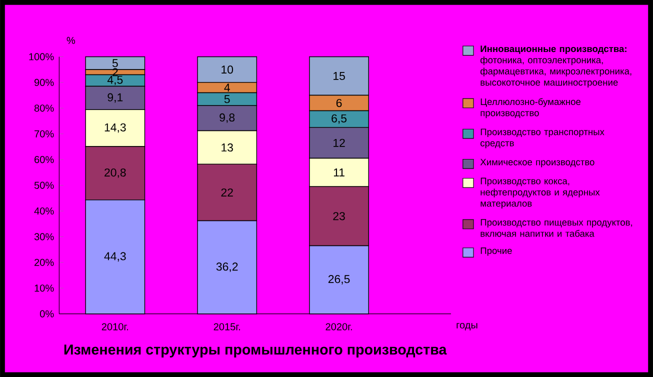  Describe the element at coordinates (44, 160) in the screenshot. I see `y-tick-label: 60%` at that location.